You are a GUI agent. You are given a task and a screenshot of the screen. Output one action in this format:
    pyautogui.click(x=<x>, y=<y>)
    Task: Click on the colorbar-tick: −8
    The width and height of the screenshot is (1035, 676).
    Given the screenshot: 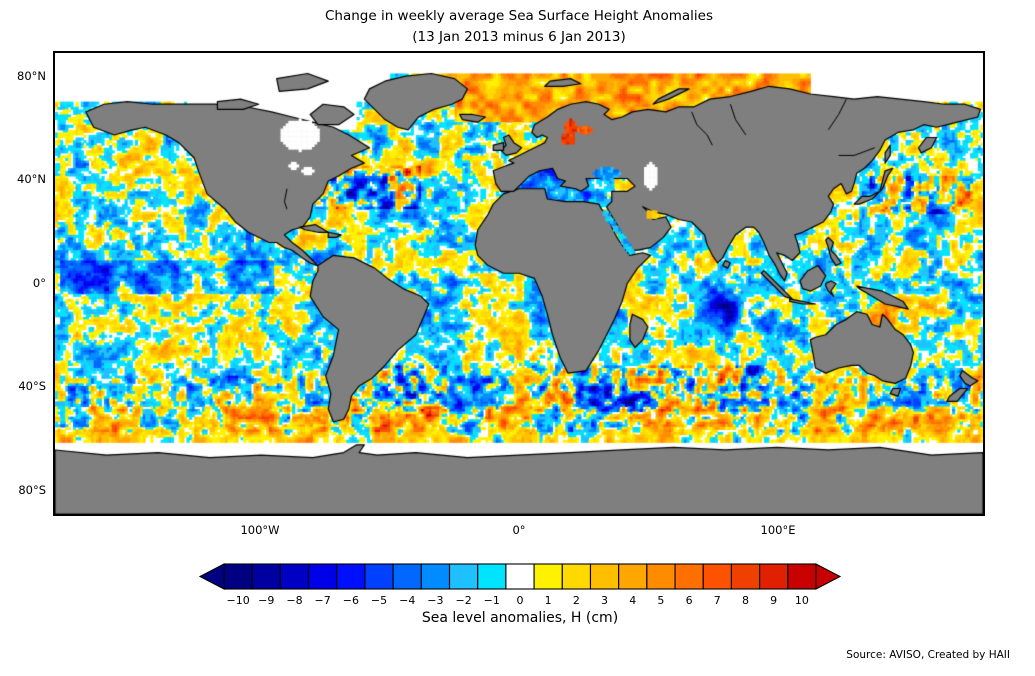 What is the action you would take?
    pyautogui.click(x=294, y=600)
    